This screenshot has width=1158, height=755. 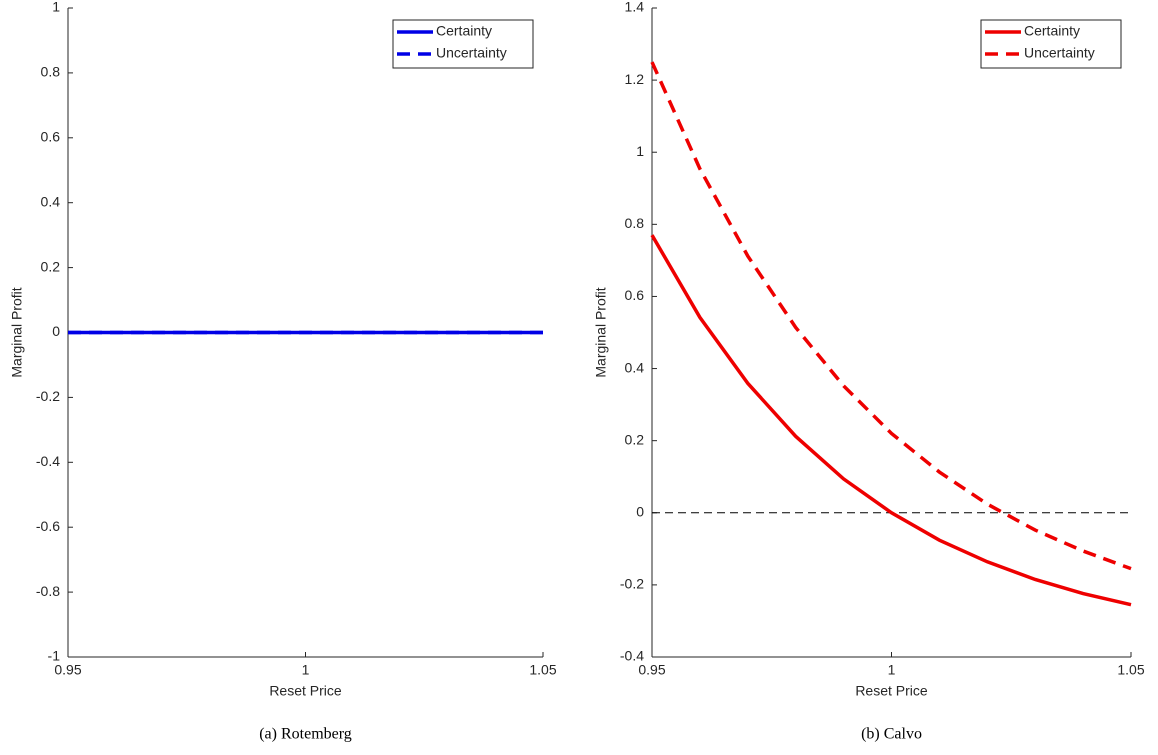 I want to click on y-tick-label: 1.4, so click(x=635, y=7).